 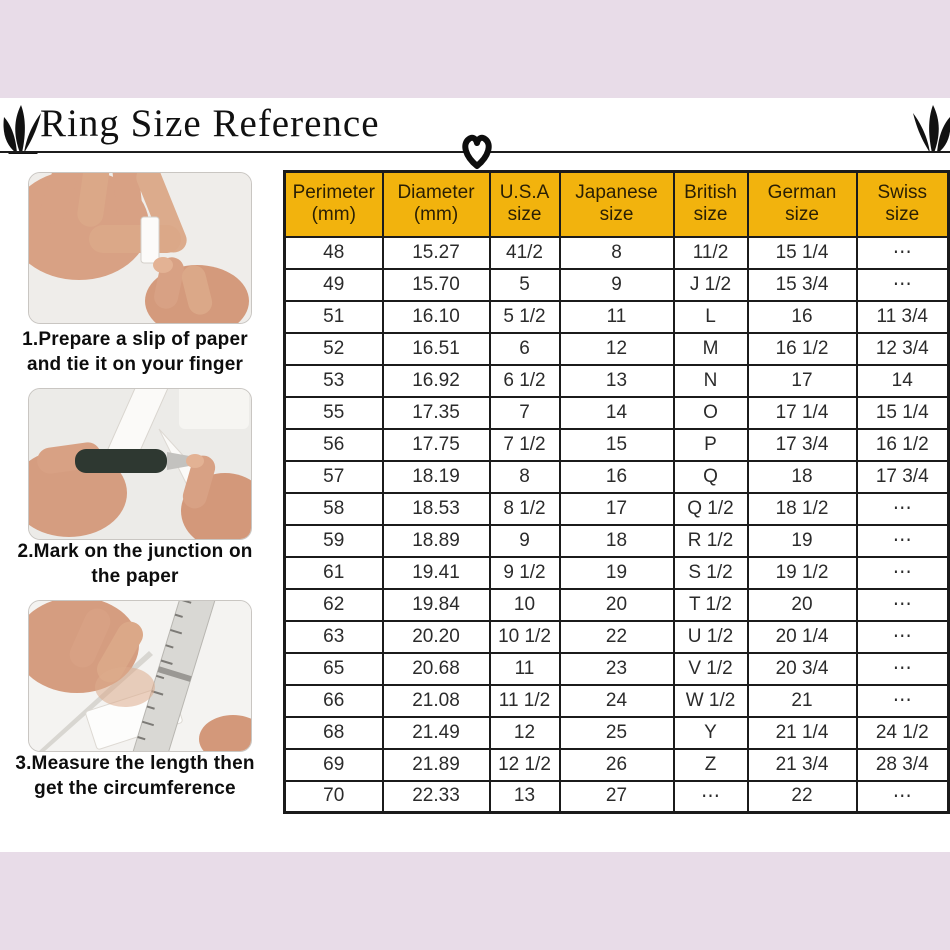 I want to click on table-row: 59 18.89 9 18 R 1/2 19 ⋯, so click(x=616, y=540).